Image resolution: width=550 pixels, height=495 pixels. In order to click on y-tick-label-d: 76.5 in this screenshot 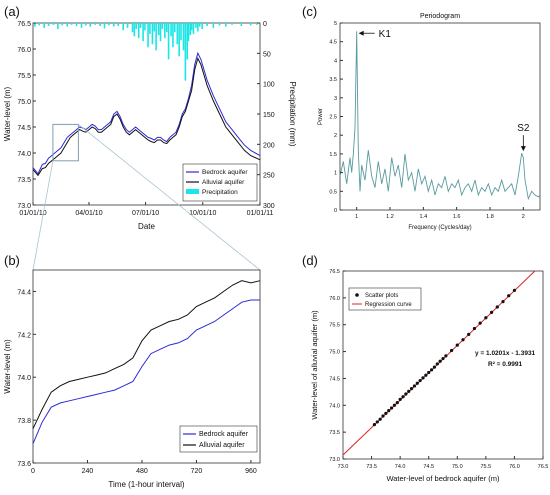, I will do `click(334, 272)`.